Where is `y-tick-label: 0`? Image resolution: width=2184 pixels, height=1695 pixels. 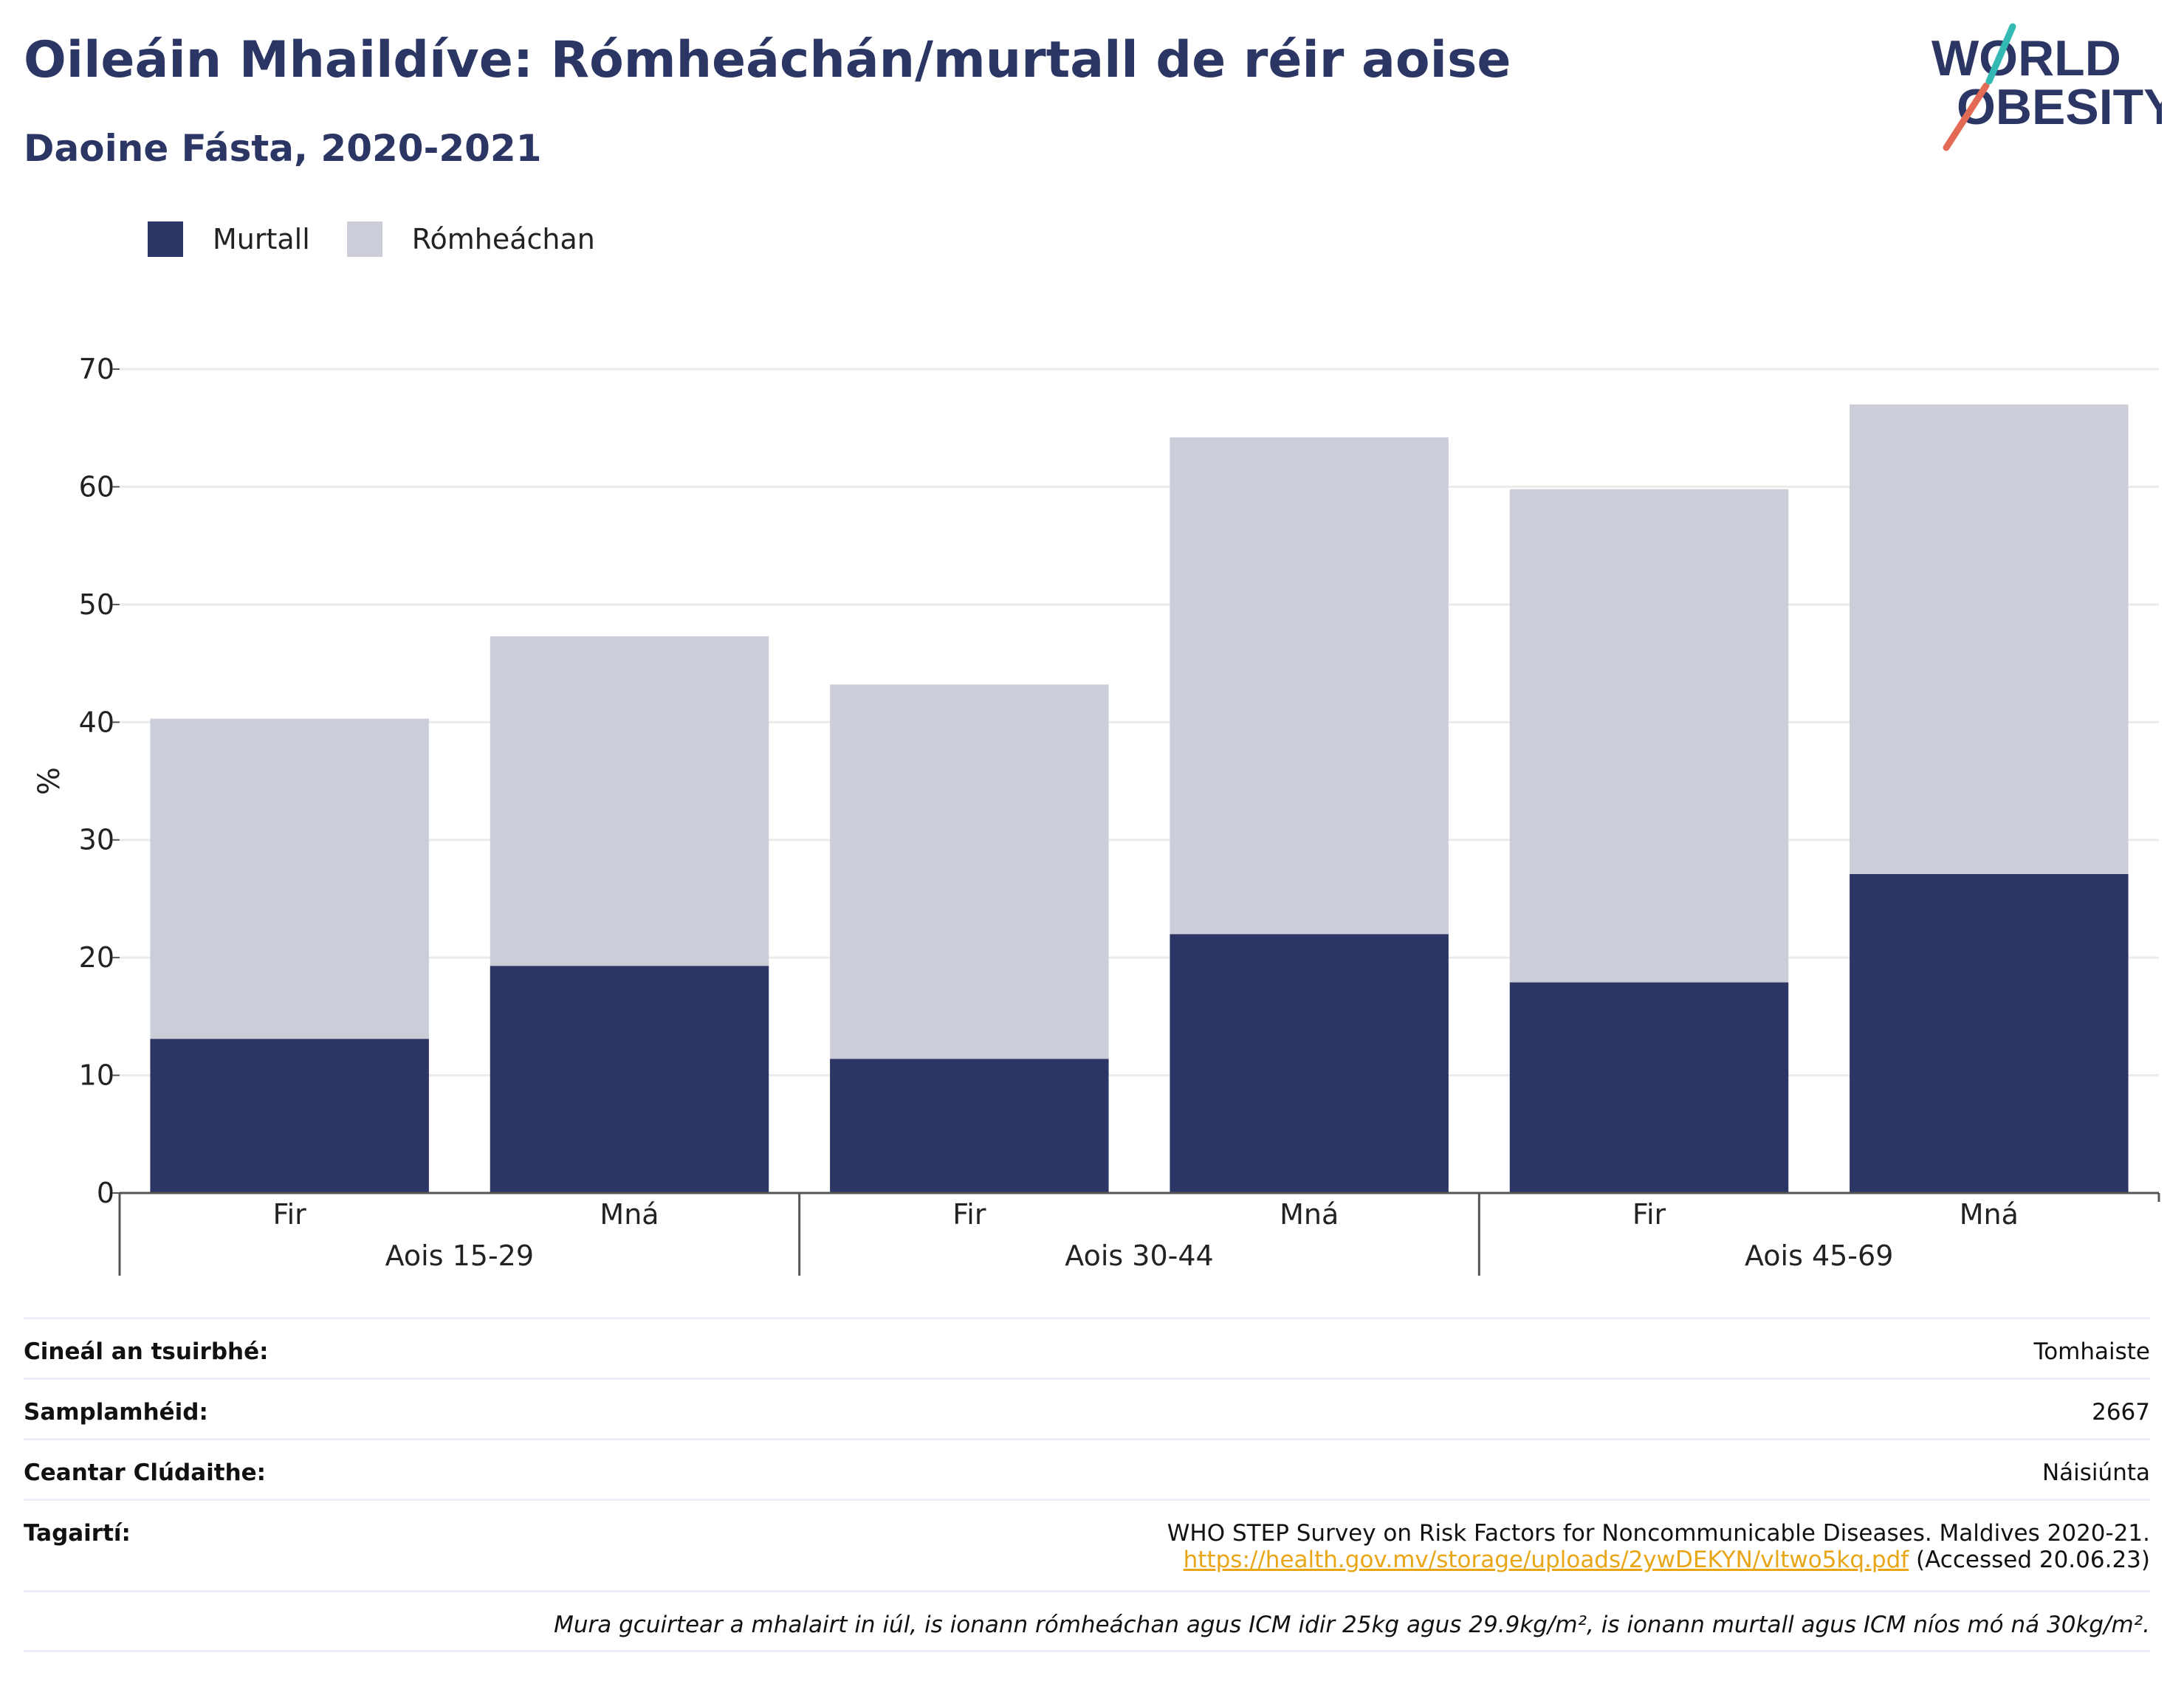
y-tick-label: 0 is located at coordinates (105, 1193).